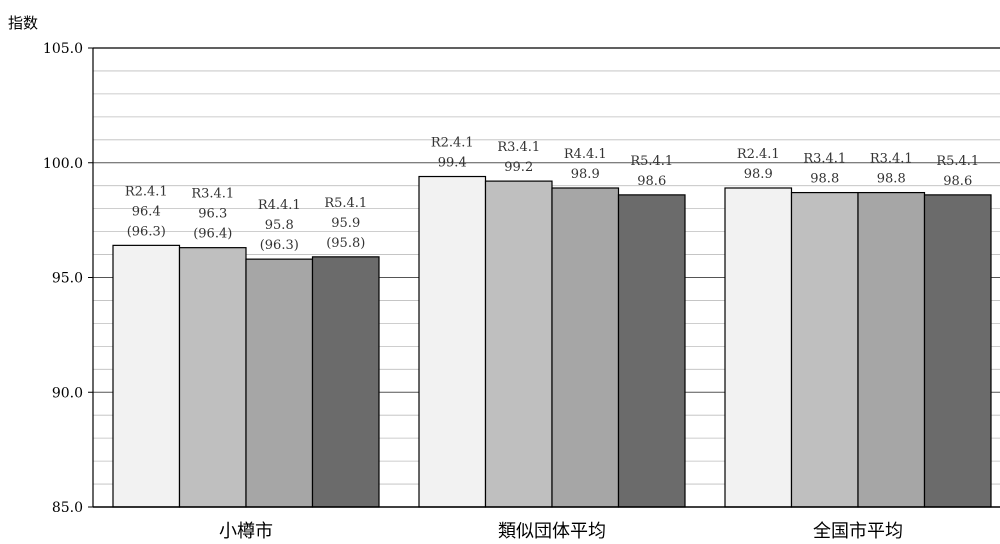 The image size is (1000, 544). Describe the element at coordinates (345, 243) in the screenshot. I see `data-label: (95.8)` at that location.